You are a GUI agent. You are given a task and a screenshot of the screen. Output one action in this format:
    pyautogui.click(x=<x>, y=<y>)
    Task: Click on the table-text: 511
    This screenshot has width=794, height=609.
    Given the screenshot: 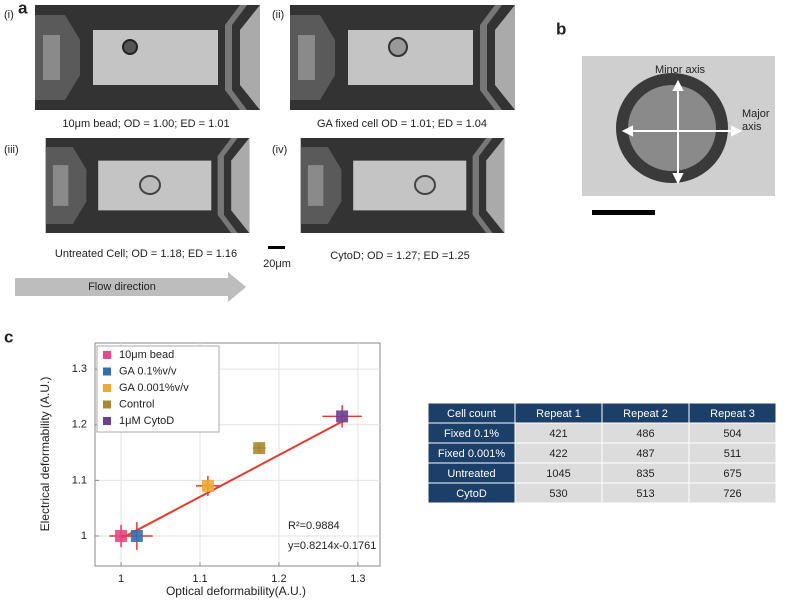 What is the action you would take?
    pyautogui.click(x=733, y=454)
    